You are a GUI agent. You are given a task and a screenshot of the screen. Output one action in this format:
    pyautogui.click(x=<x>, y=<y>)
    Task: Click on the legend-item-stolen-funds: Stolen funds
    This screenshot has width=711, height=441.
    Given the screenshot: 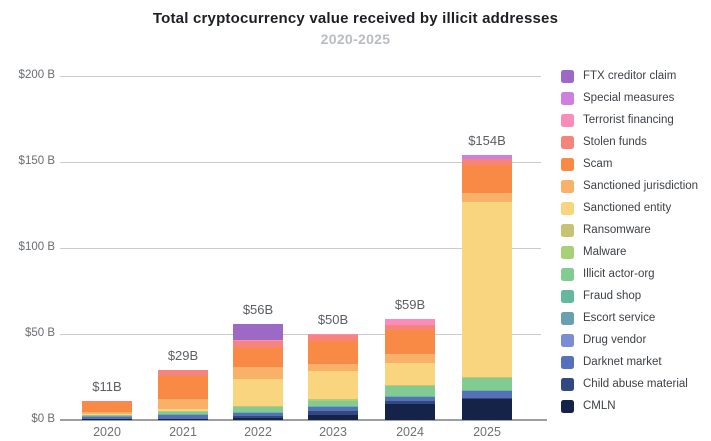 What is the action you would take?
    pyautogui.click(x=629, y=142)
    